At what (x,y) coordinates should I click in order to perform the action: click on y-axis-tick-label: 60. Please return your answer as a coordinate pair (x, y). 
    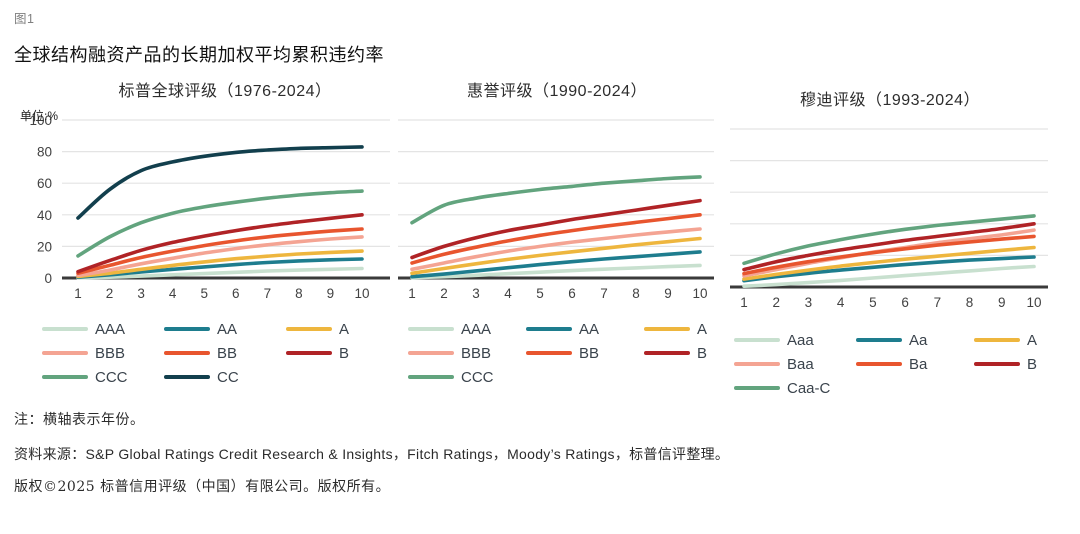
    Looking at the image, I should click on (44, 183).